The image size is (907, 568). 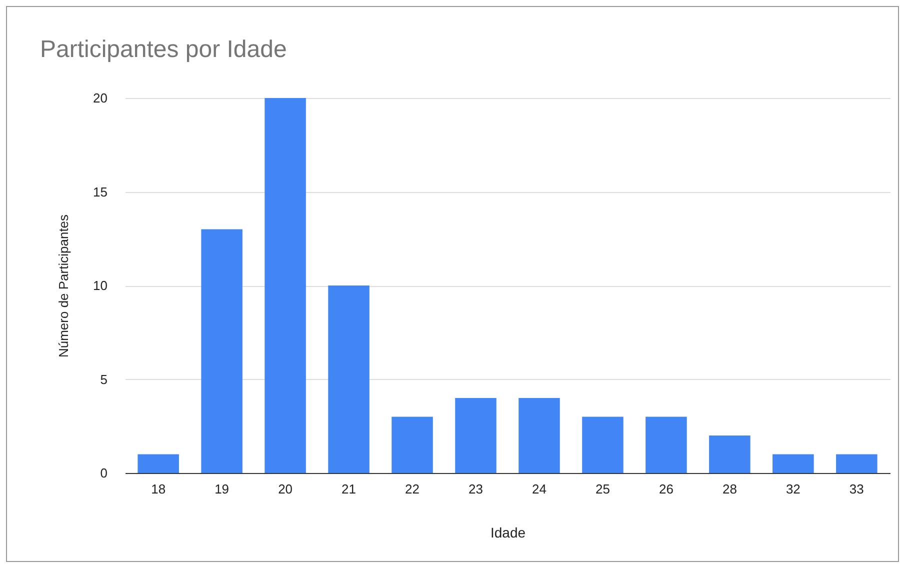 What do you see at coordinates (793, 489) in the screenshot?
I see `x-tick-label: 32` at bounding box center [793, 489].